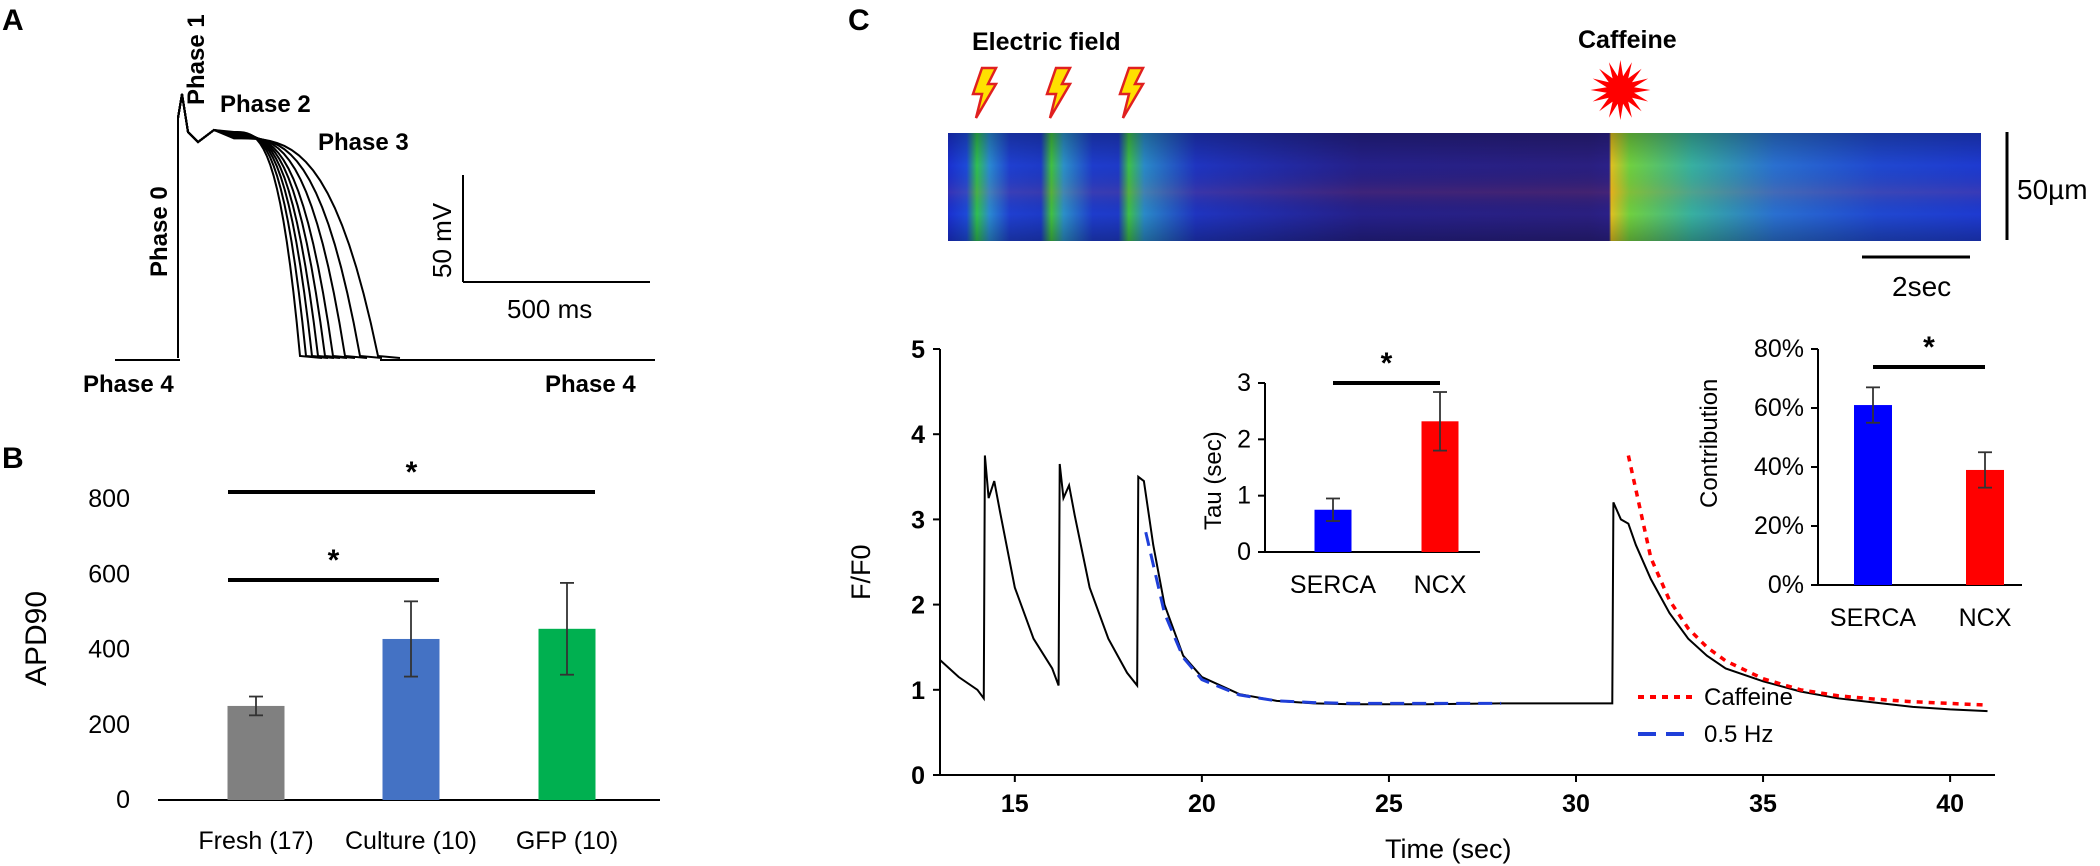  Describe the element at coordinates (1389, 804) in the screenshot. I see `x-tick-label: 25` at that location.